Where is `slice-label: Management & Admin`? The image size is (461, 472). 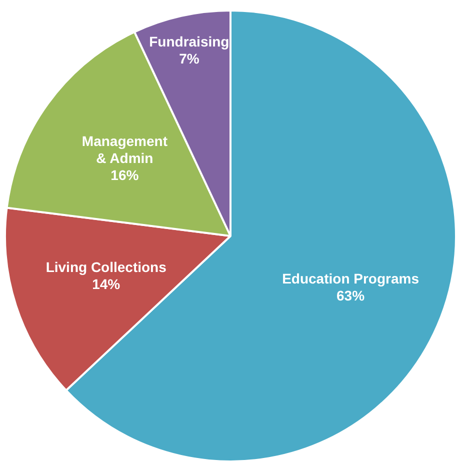 slice-label: Management & Admin is located at coordinates (125, 149).